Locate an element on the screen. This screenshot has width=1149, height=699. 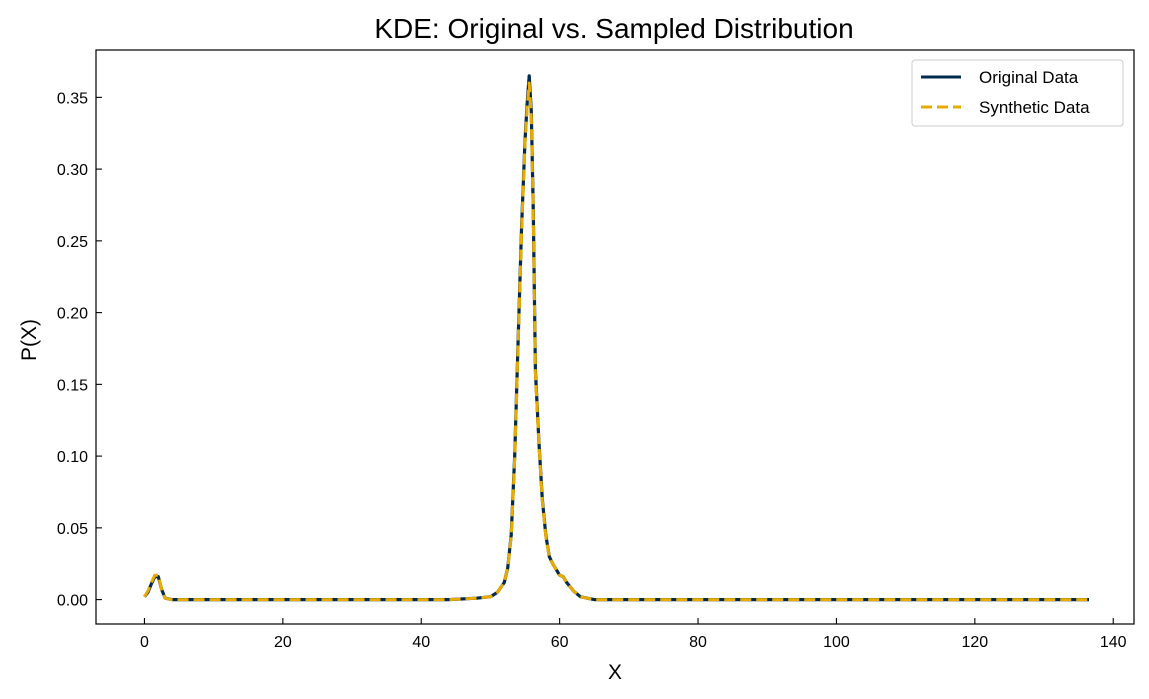
y-tick-label: 0.15 is located at coordinates (72, 385).